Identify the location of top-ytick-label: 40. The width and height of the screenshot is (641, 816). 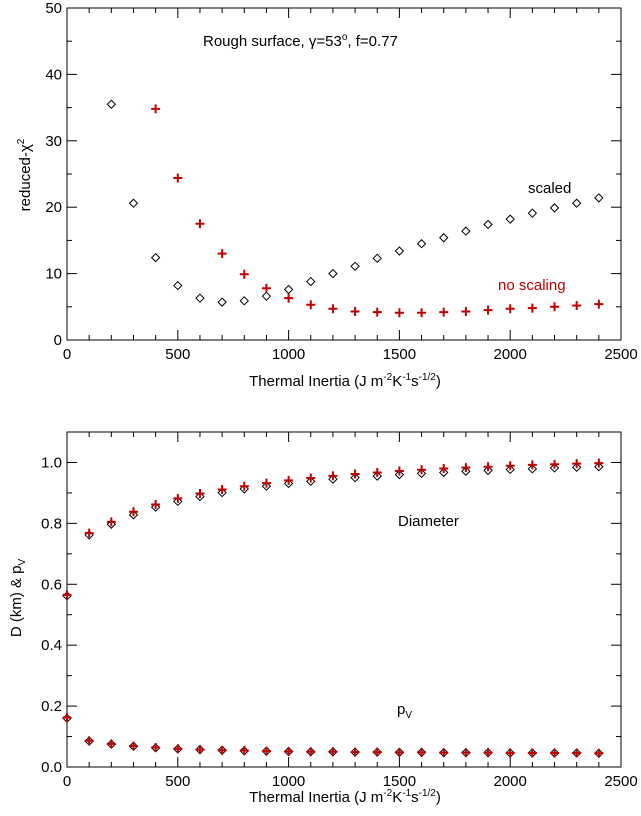
(53, 74).